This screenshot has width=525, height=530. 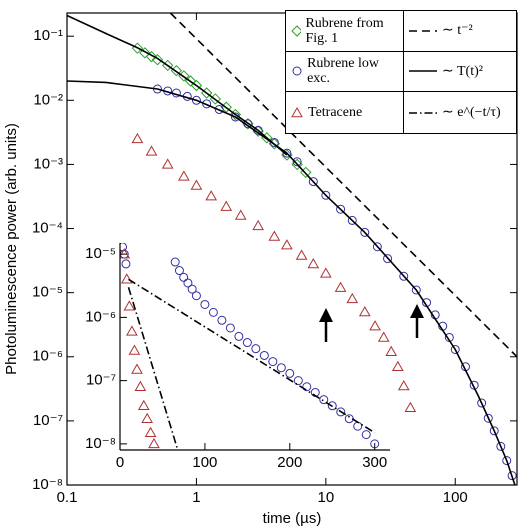 I want to click on legend-item: ∼ T(t)², so click(x=460, y=72).